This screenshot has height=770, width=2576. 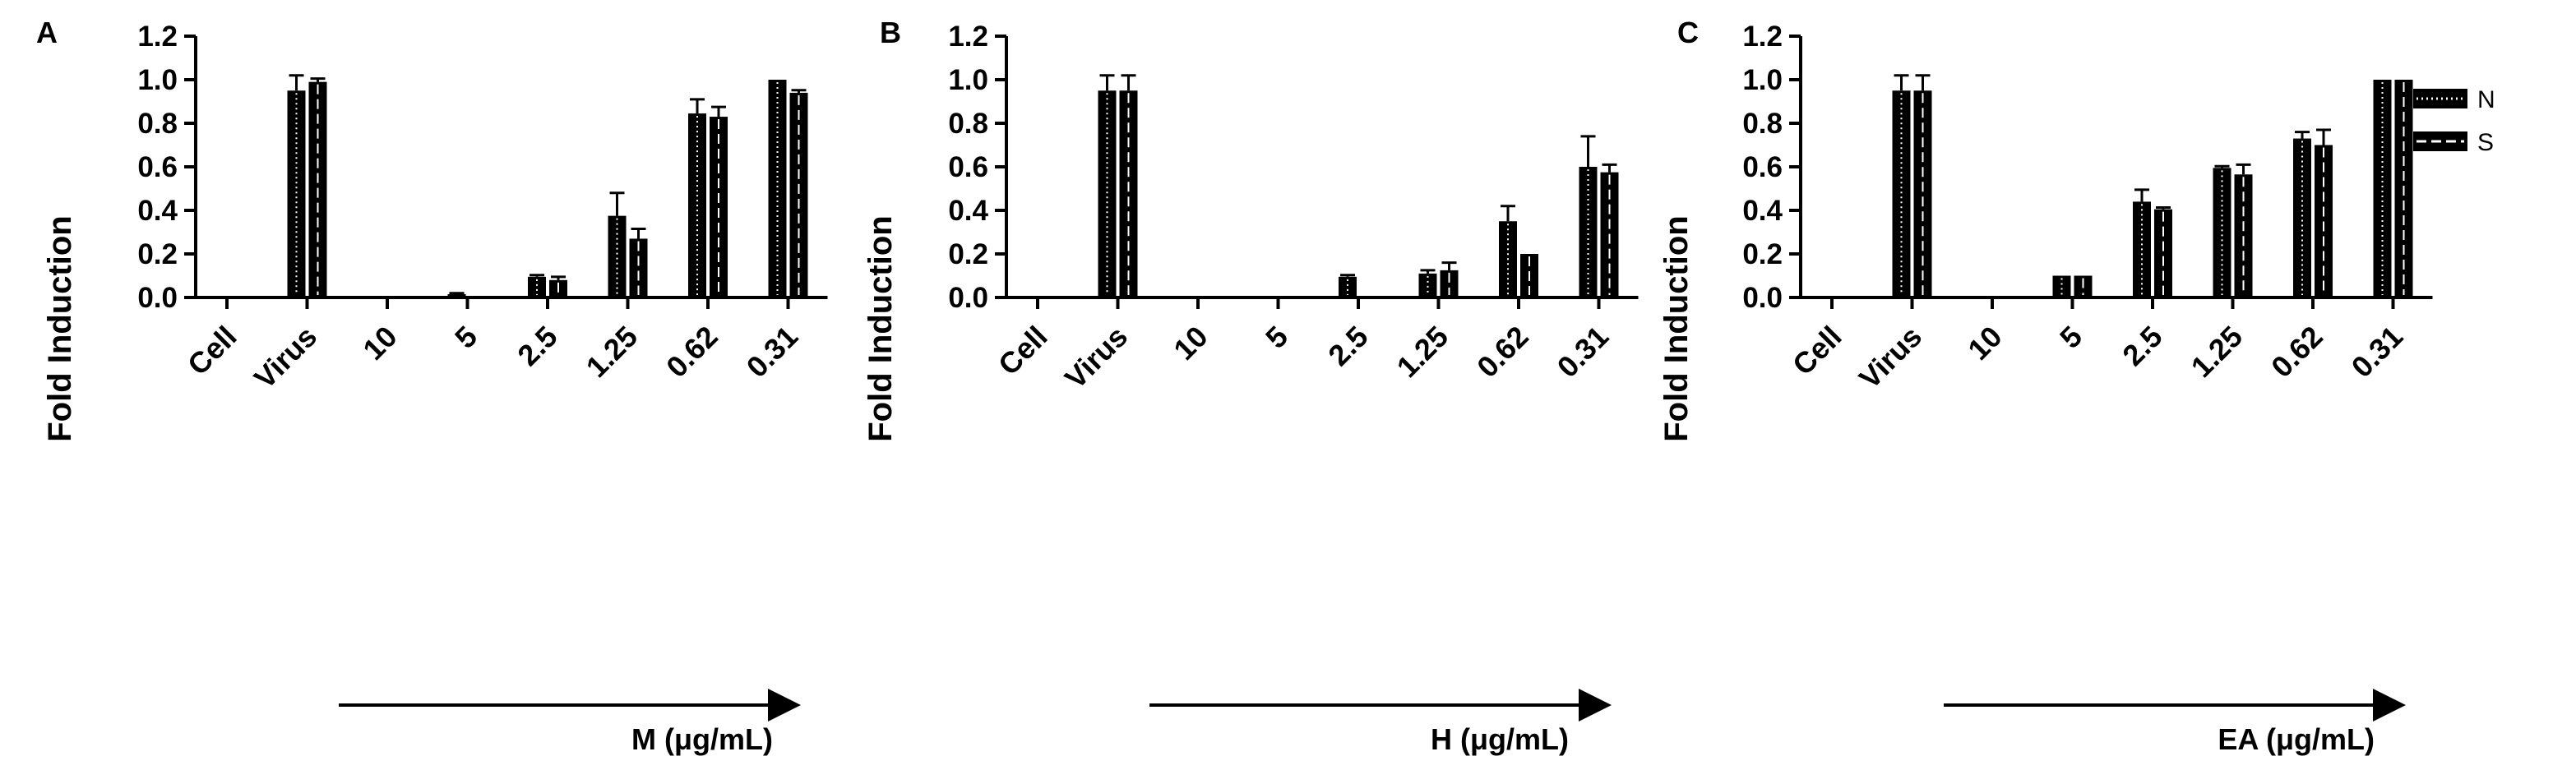 What do you see at coordinates (702, 739) in the screenshot?
I see `x-axis-title: M (μg/mL)` at bounding box center [702, 739].